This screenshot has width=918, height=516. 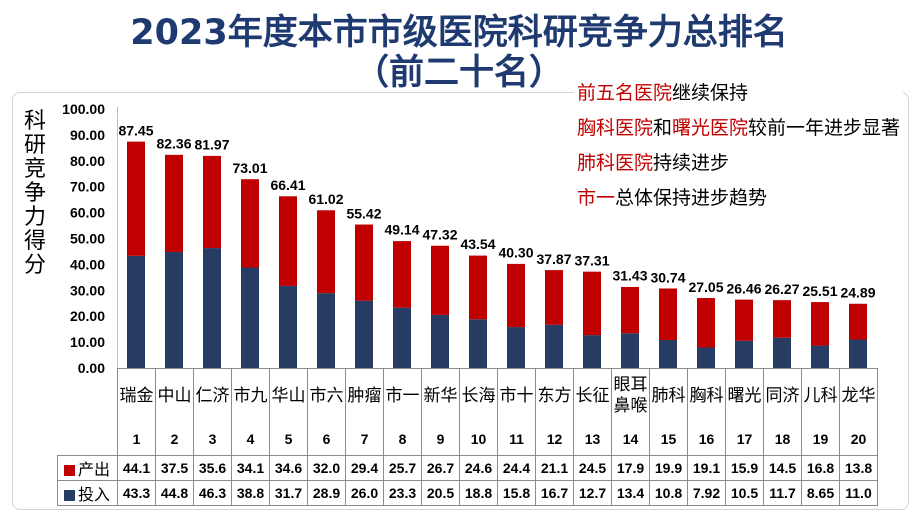 I want to click on category-cell: 新华 9, so click(x=440, y=412).